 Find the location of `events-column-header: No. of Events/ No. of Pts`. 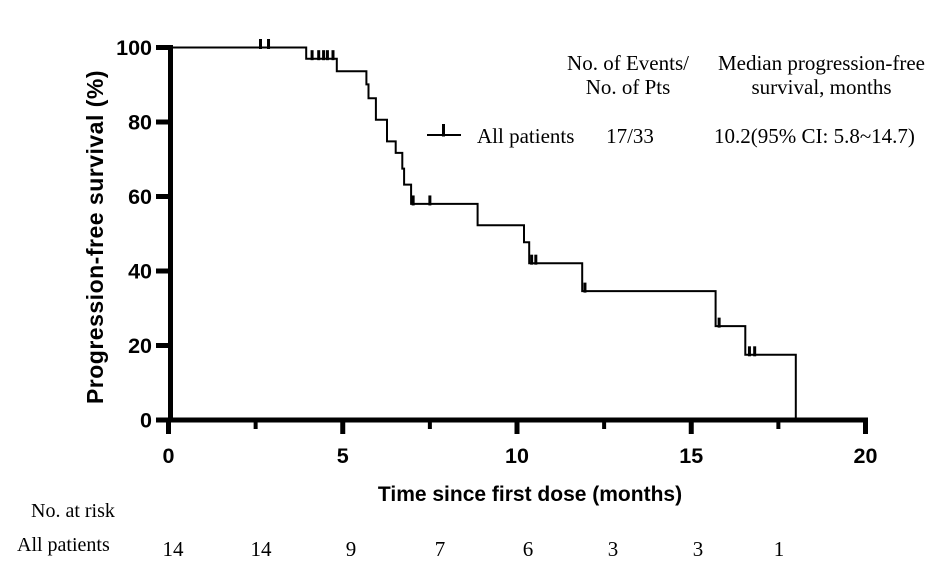

events-column-header: No. of Events/ No. of Pts is located at coordinates (628, 75).